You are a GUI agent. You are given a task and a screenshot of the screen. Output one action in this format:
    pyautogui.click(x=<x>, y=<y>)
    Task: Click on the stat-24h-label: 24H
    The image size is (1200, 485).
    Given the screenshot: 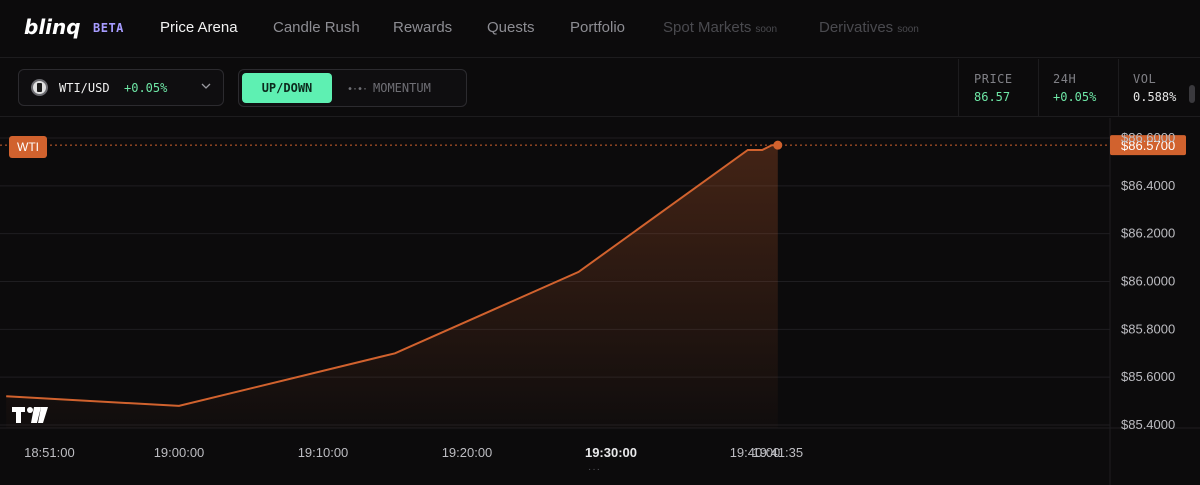 What is the action you would take?
    pyautogui.click(x=1065, y=79)
    